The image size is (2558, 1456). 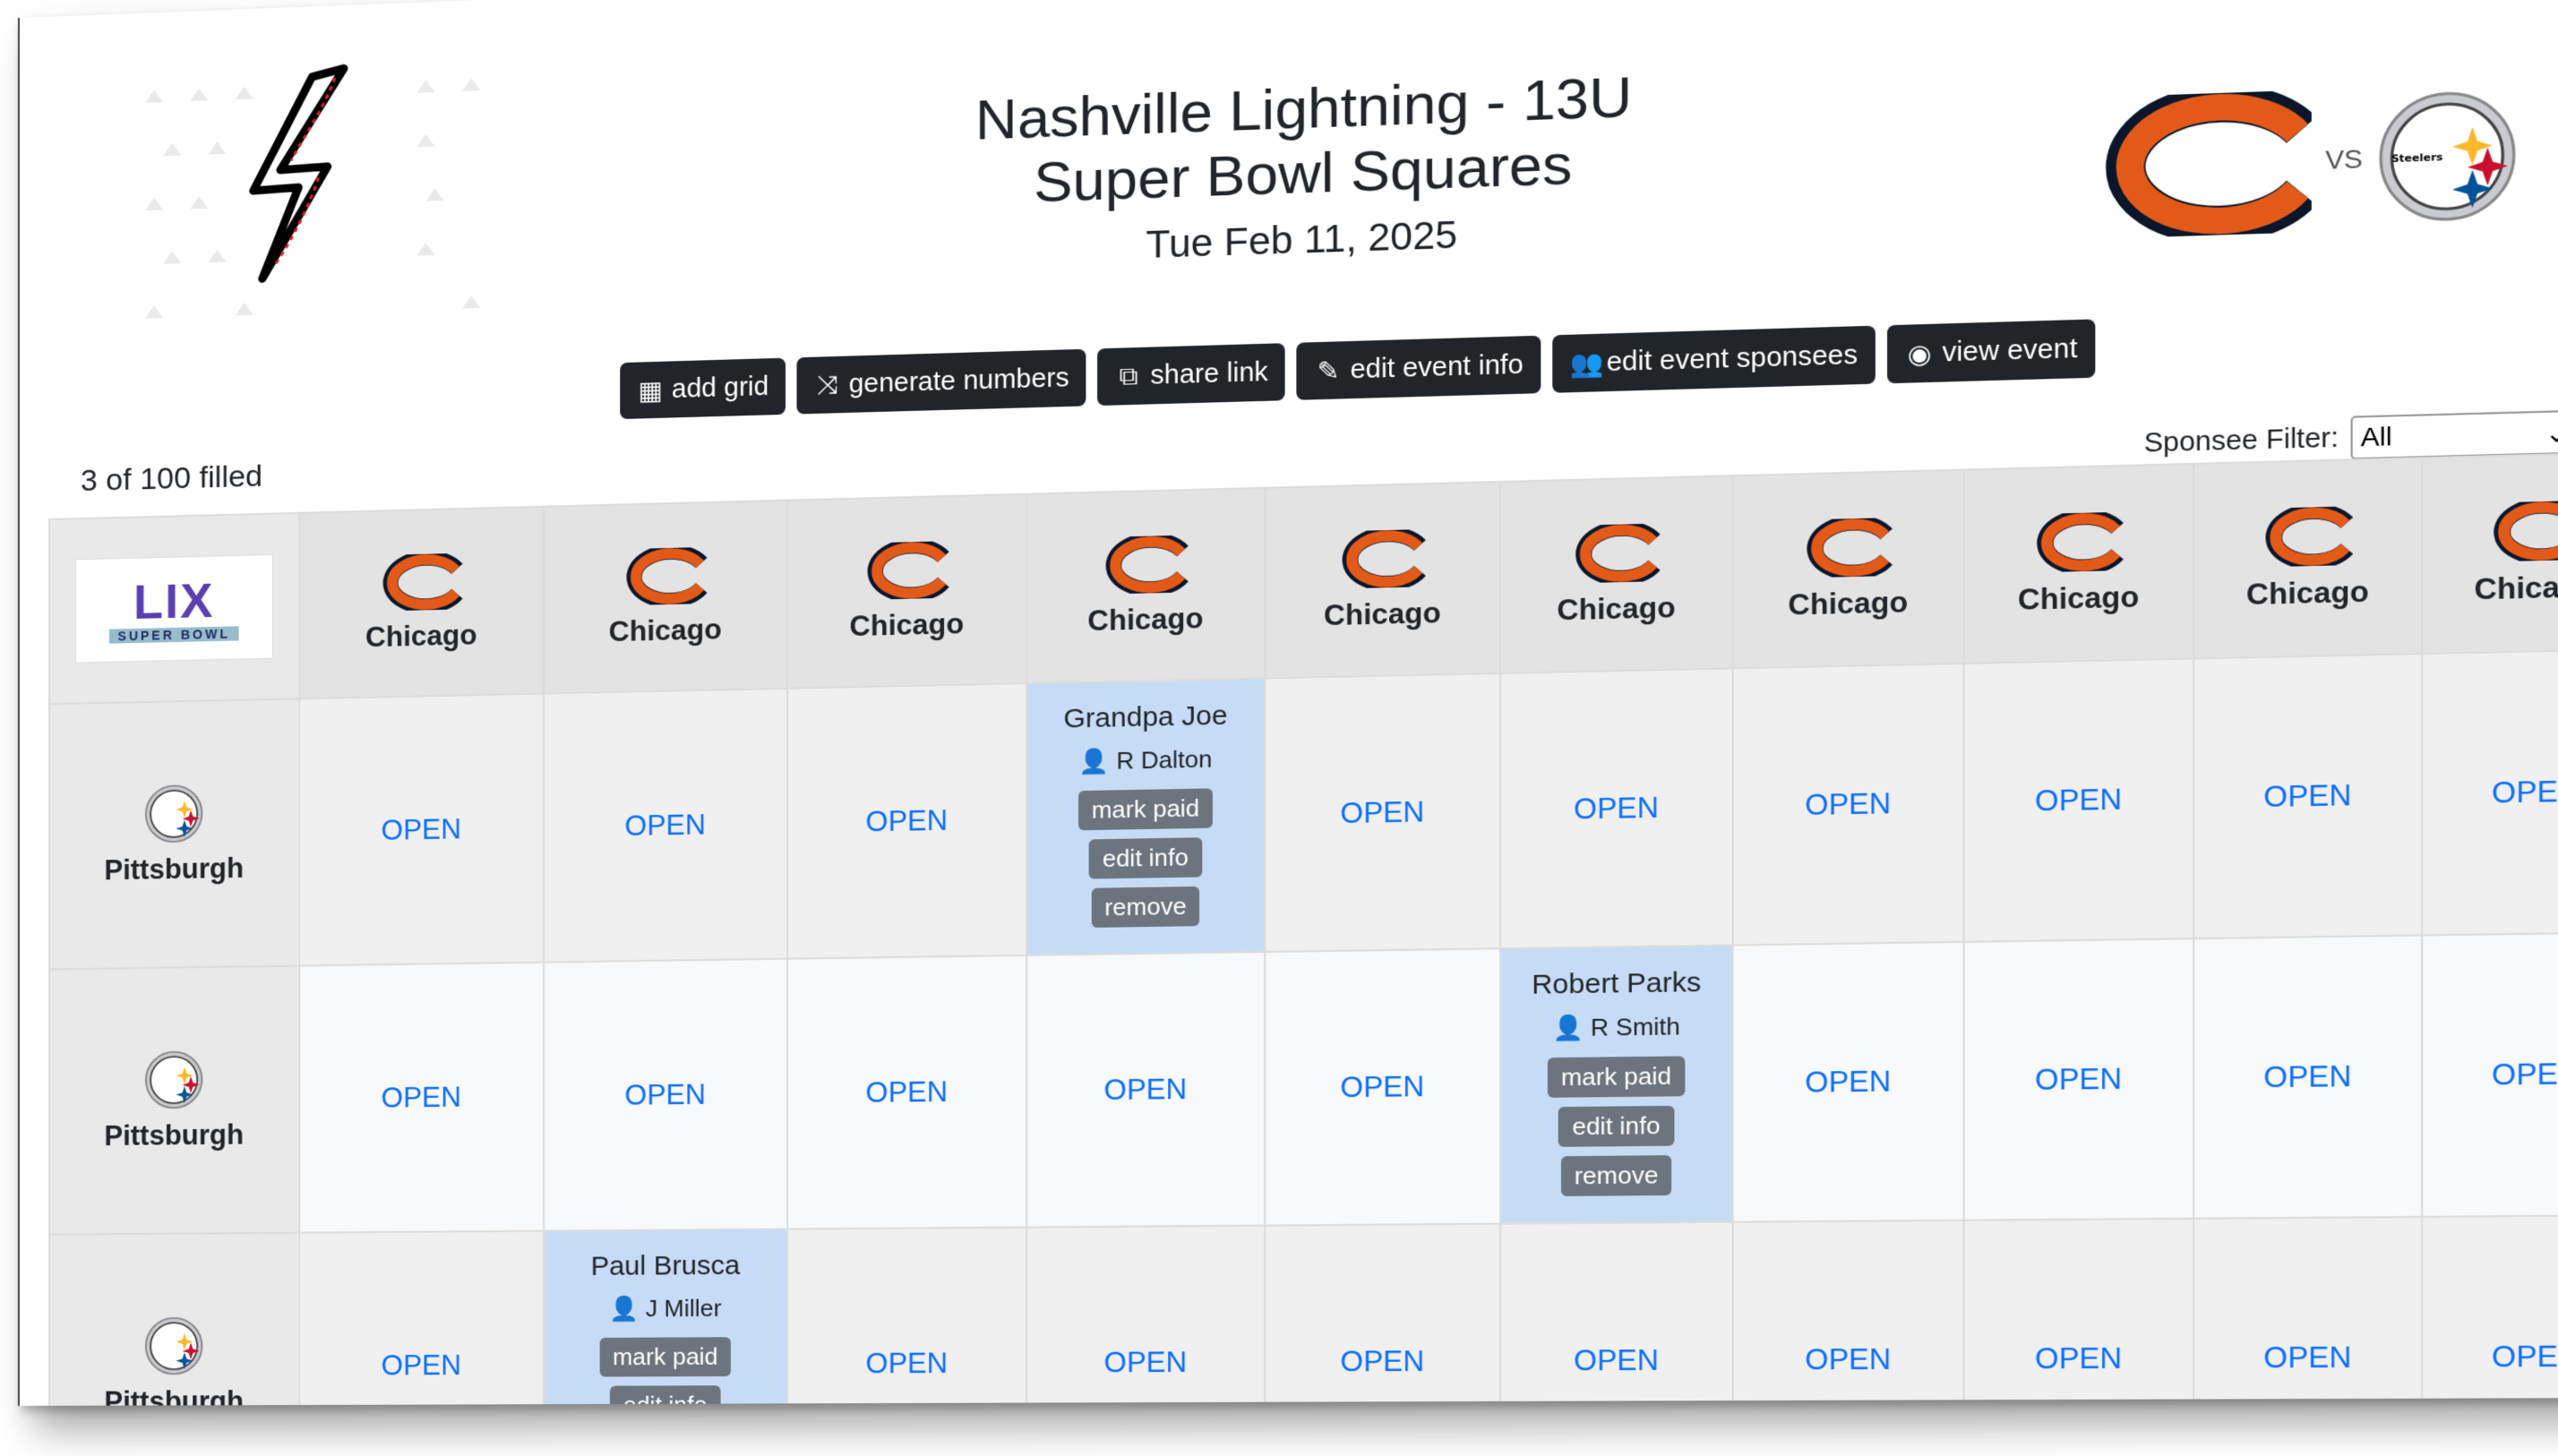 I want to click on generate-numbers-button: ⤨ generate numbers, so click(x=941, y=382).